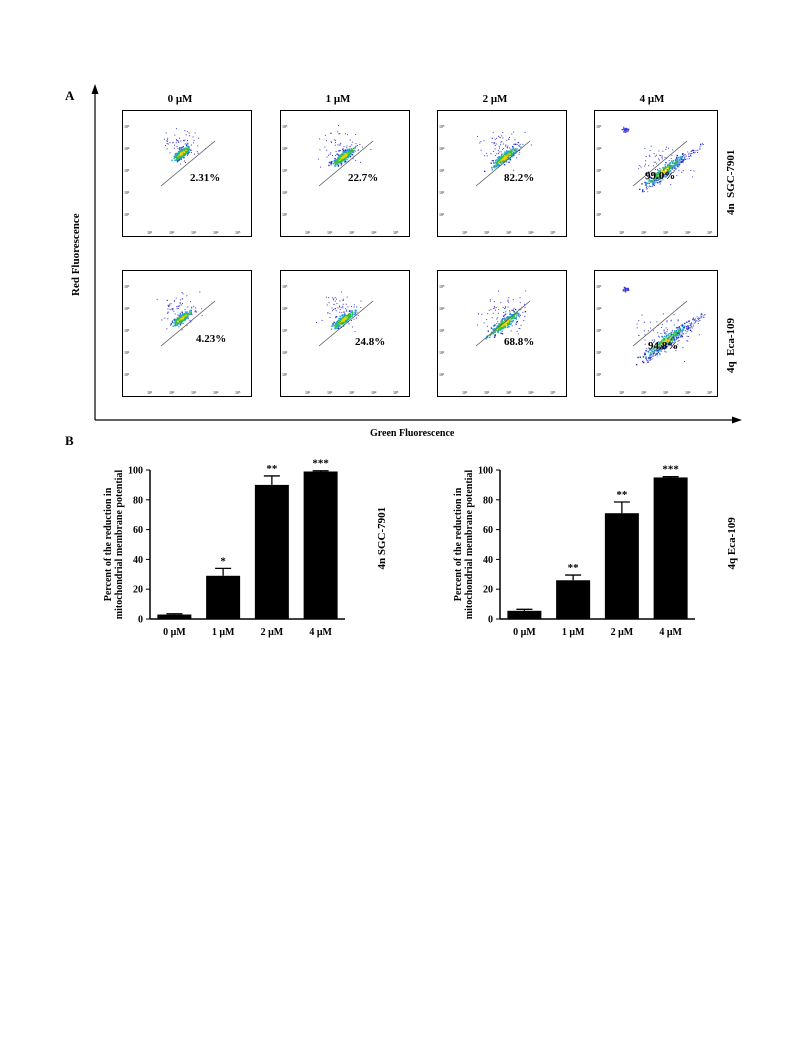  I want to click on conc-header-0: 0 μM, so click(180, 99).